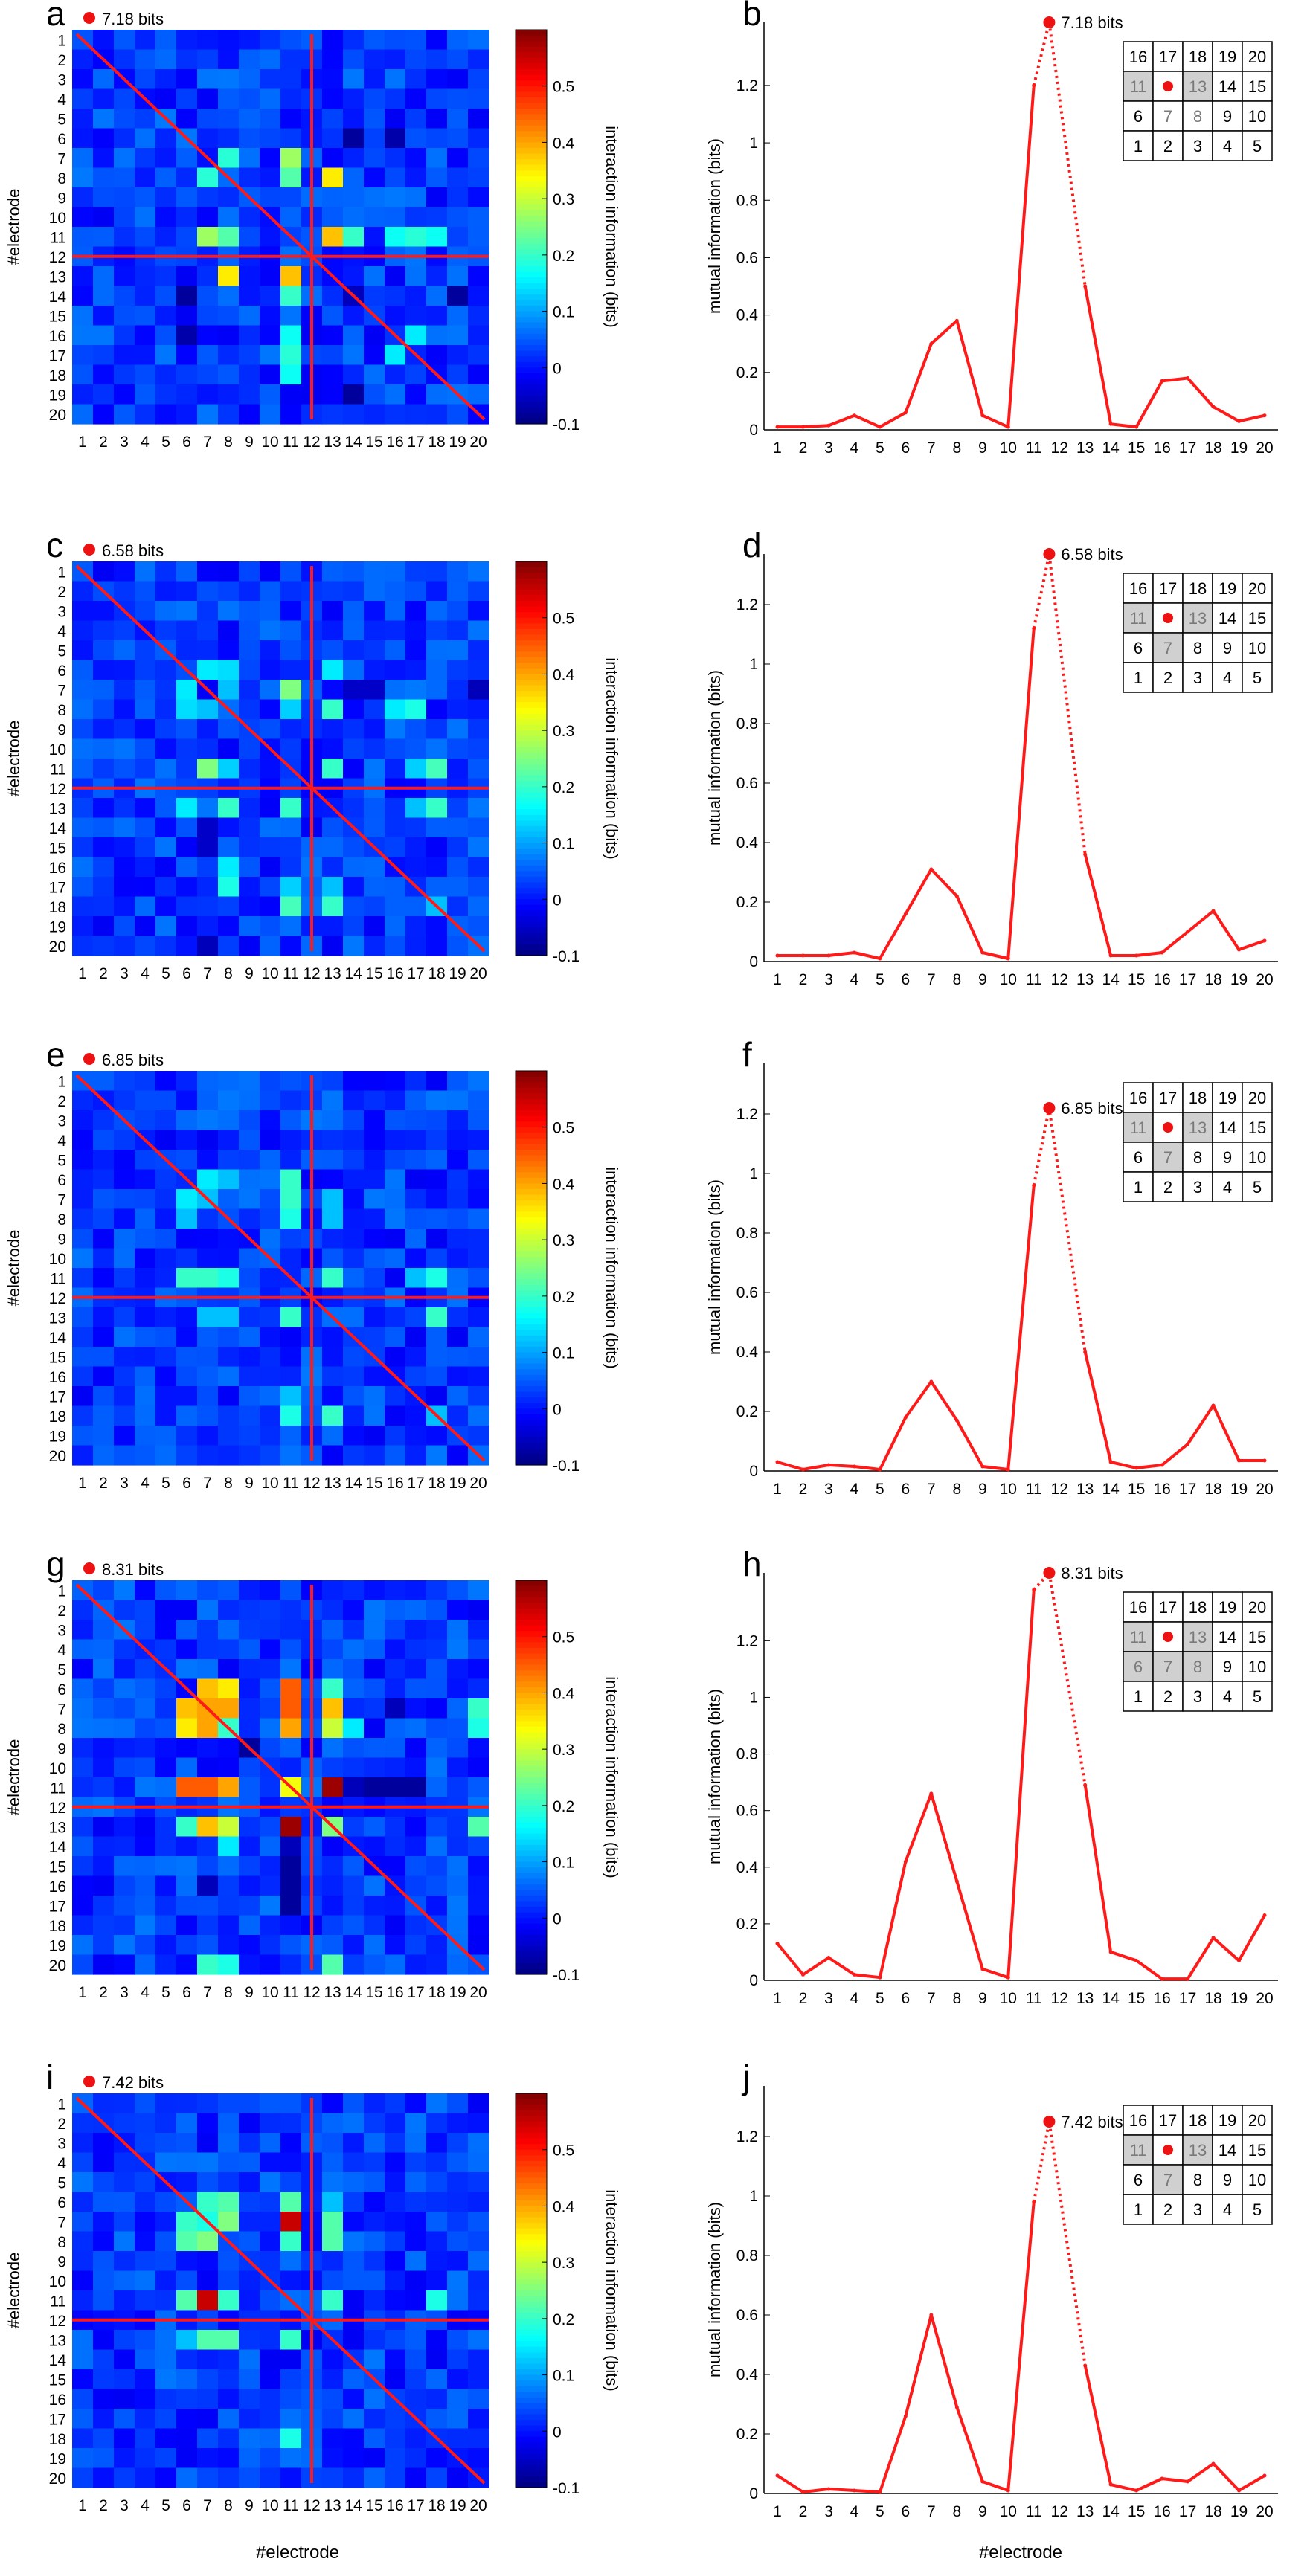  I want to click on colorbar-tick-label: 0, so click(557, 900).